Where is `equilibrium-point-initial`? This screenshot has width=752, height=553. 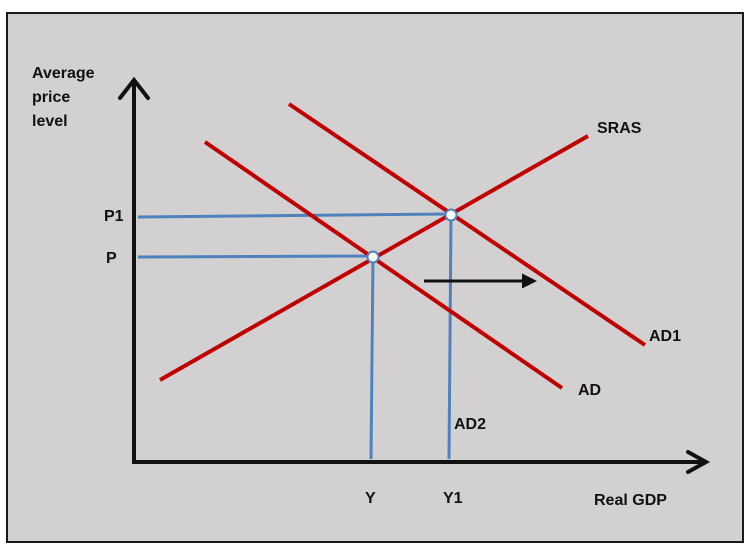 equilibrium-point-initial is located at coordinates (373, 257).